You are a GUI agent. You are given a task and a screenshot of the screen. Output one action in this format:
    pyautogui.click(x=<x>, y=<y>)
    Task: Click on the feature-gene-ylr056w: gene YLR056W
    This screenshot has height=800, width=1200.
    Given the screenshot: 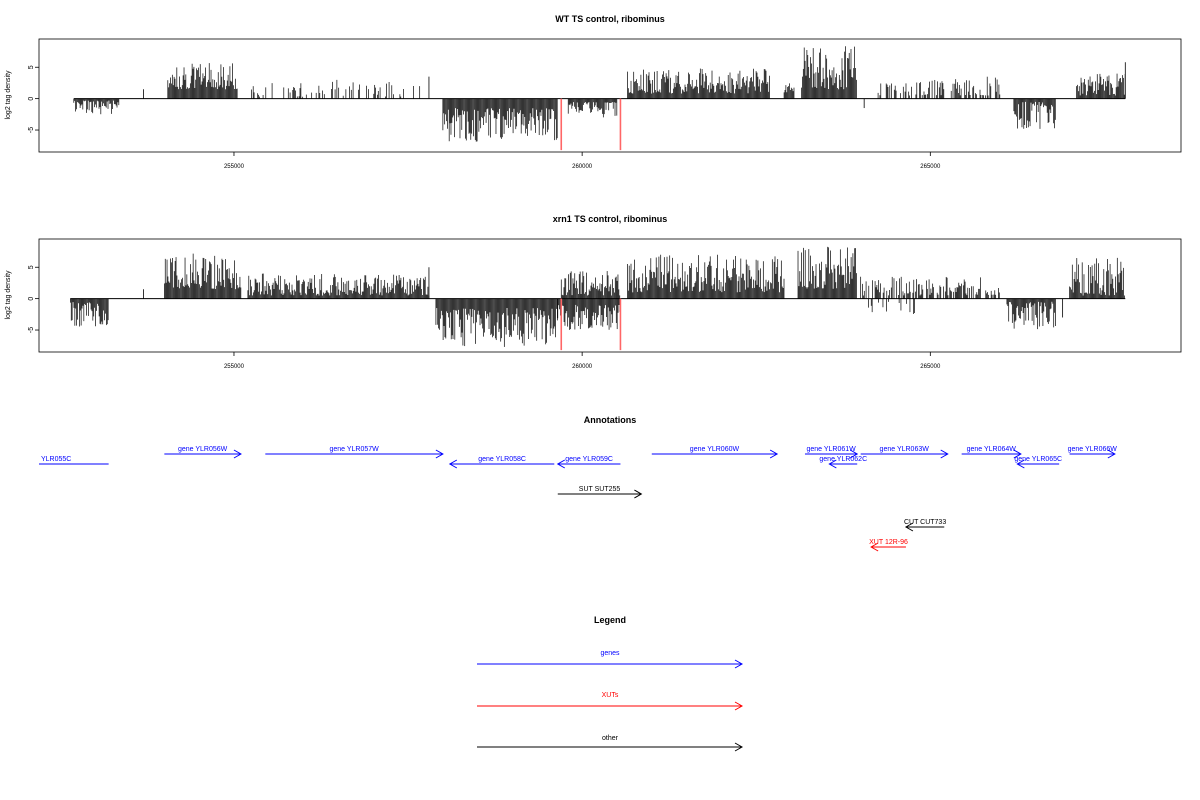 What is the action you would take?
    pyautogui.click(x=203, y=452)
    